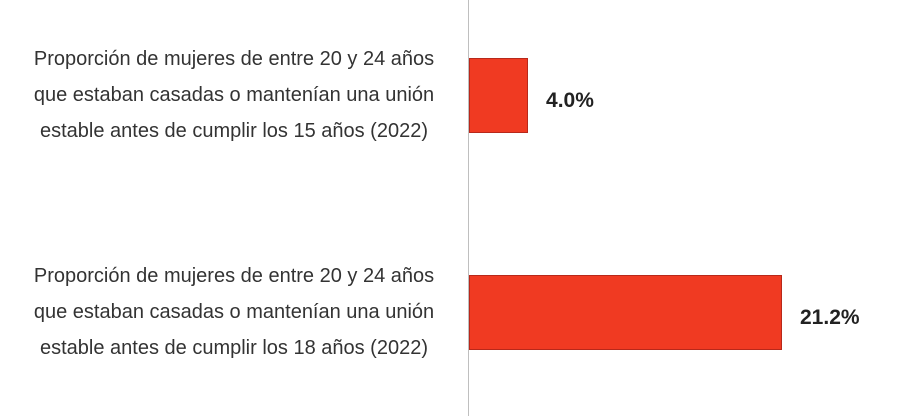 Image resolution: width=924 pixels, height=416 pixels. I want to click on value-label: 21.2%, so click(830, 317).